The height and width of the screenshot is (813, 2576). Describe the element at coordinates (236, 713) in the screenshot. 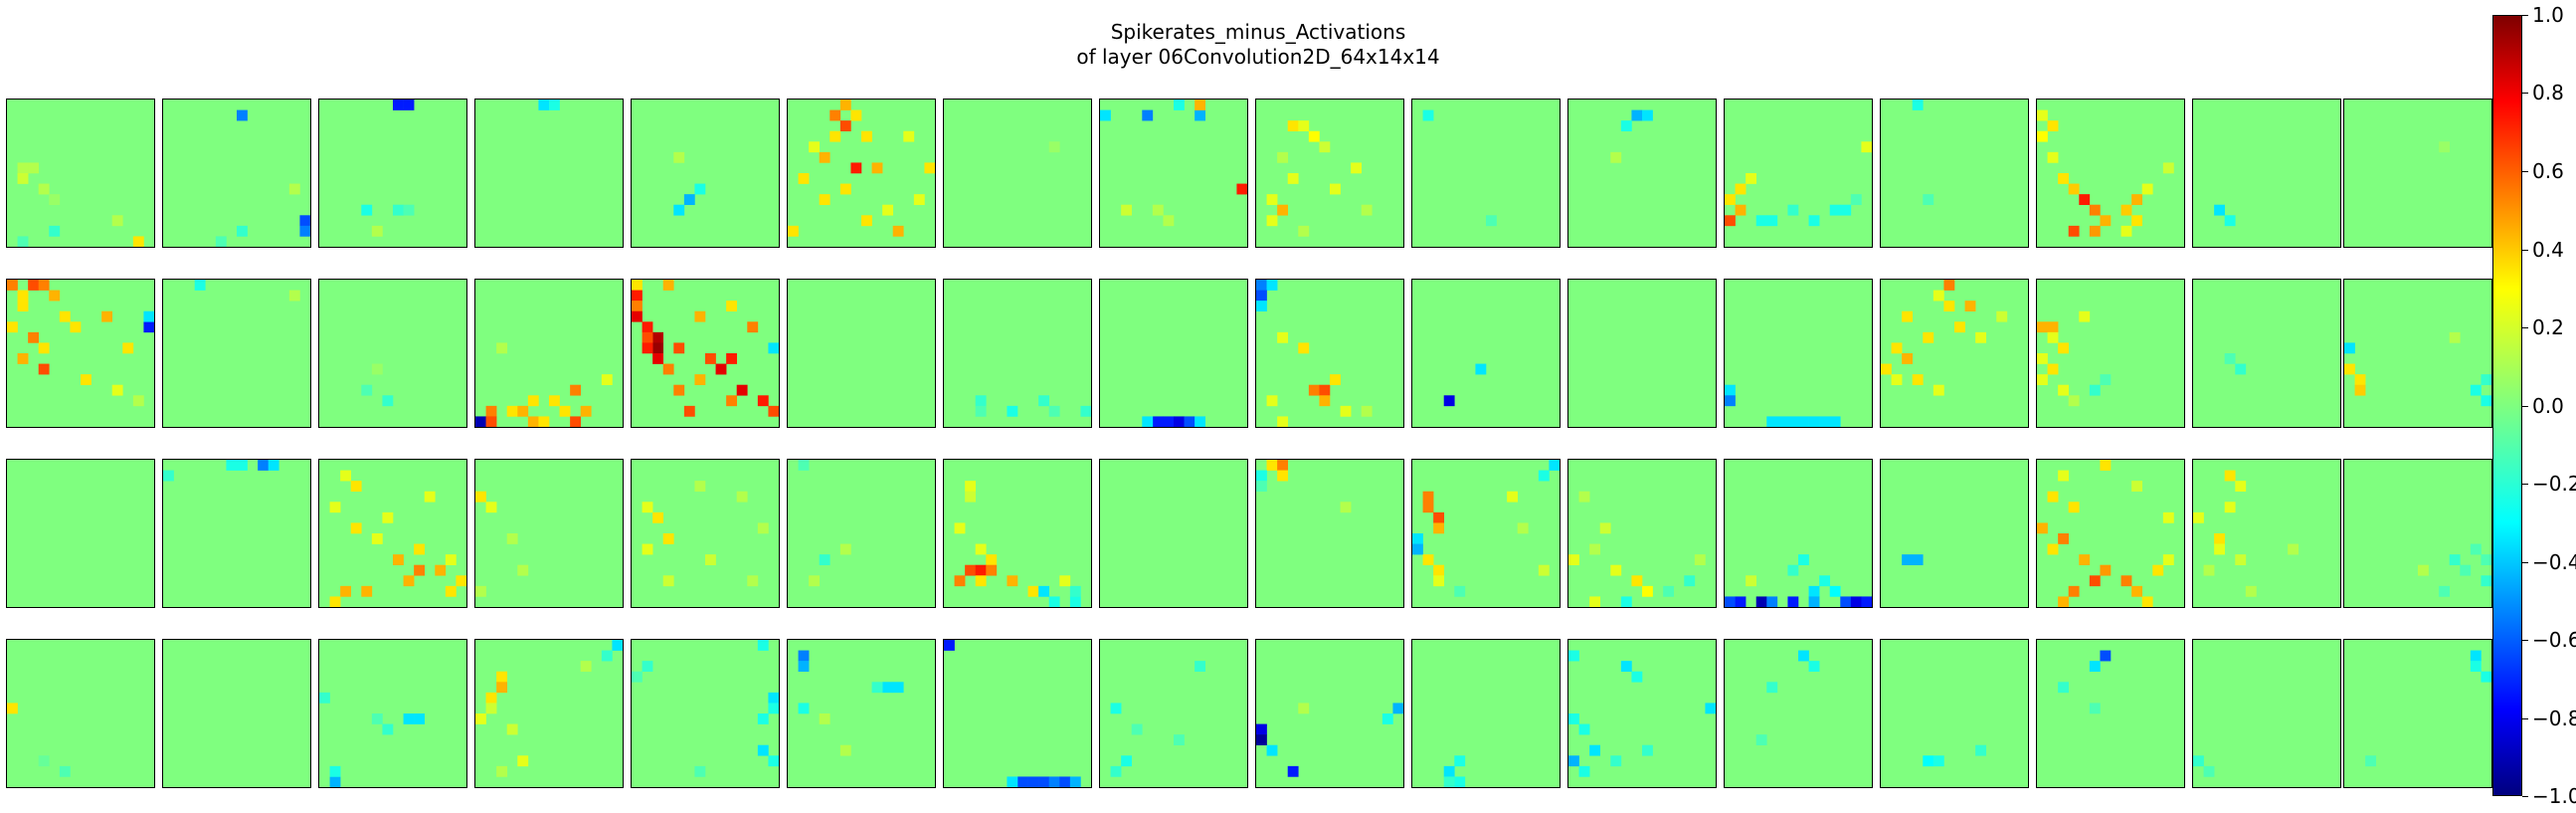

I see `feature-map-49-image` at that location.